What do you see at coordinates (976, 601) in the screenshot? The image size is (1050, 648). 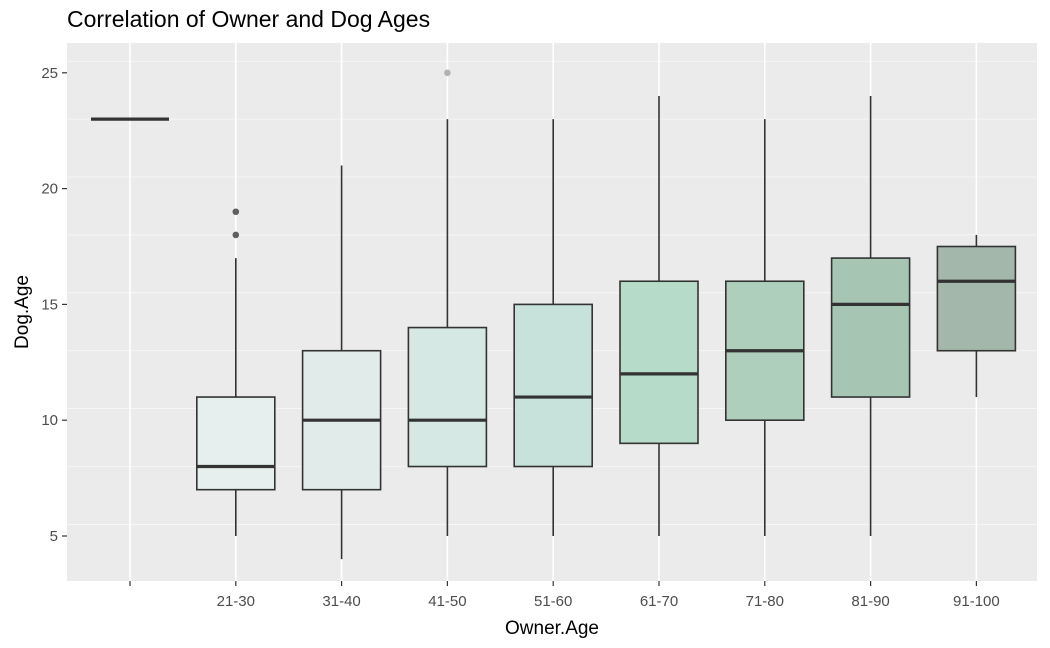 I see `x-tick-label: 91-100` at bounding box center [976, 601].